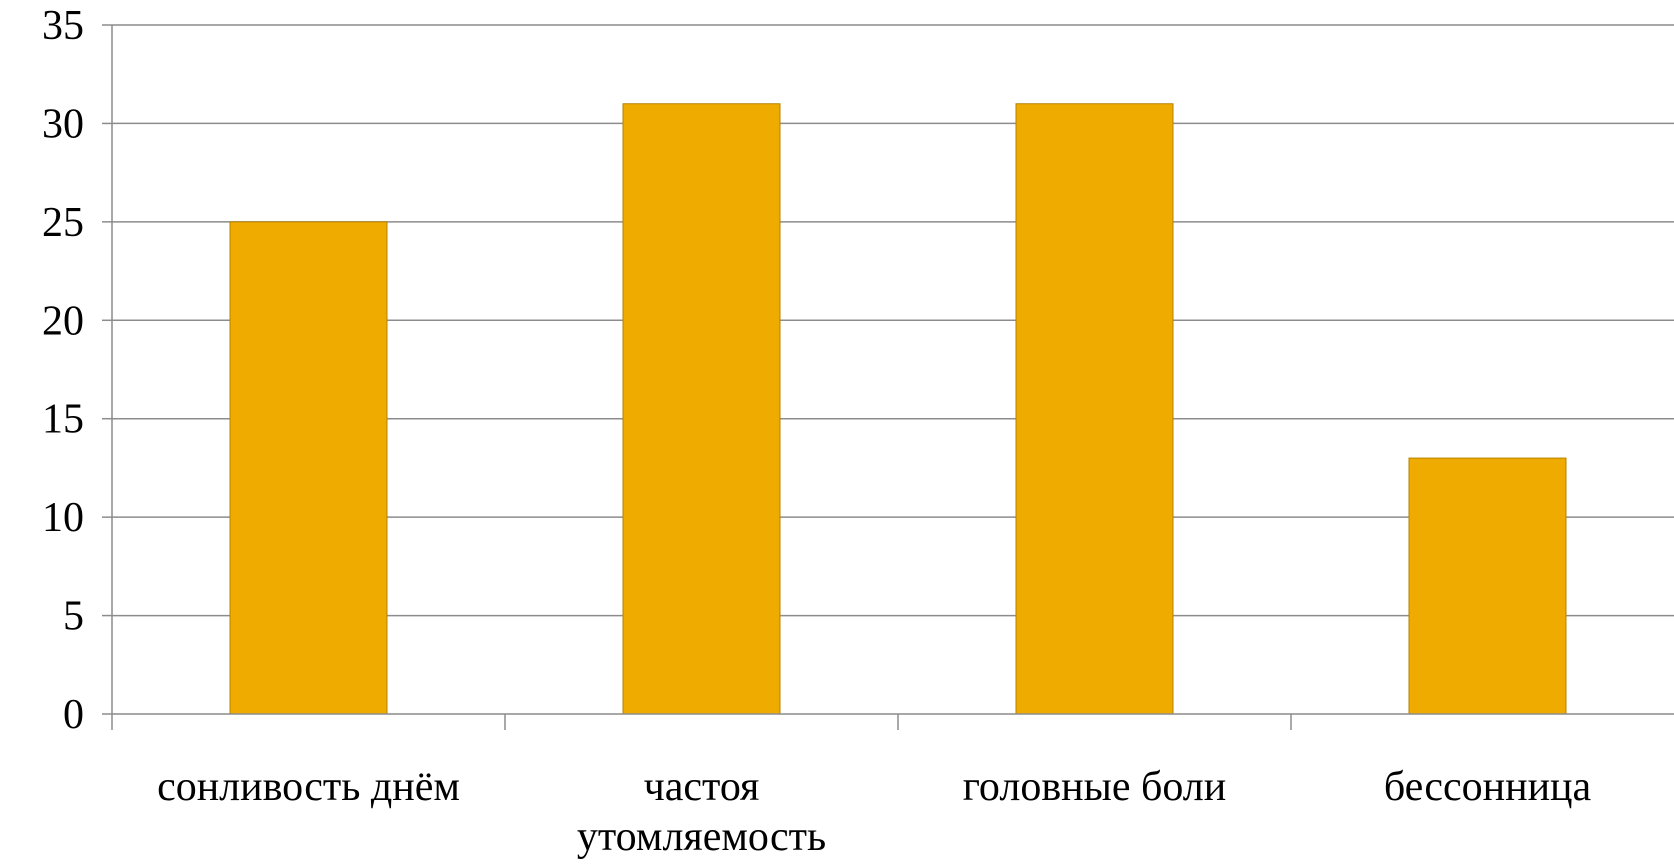 The image size is (1674, 864). What do you see at coordinates (73, 715) in the screenshot?
I see `y-tick-label: 0` at bounding box center [73, 715].